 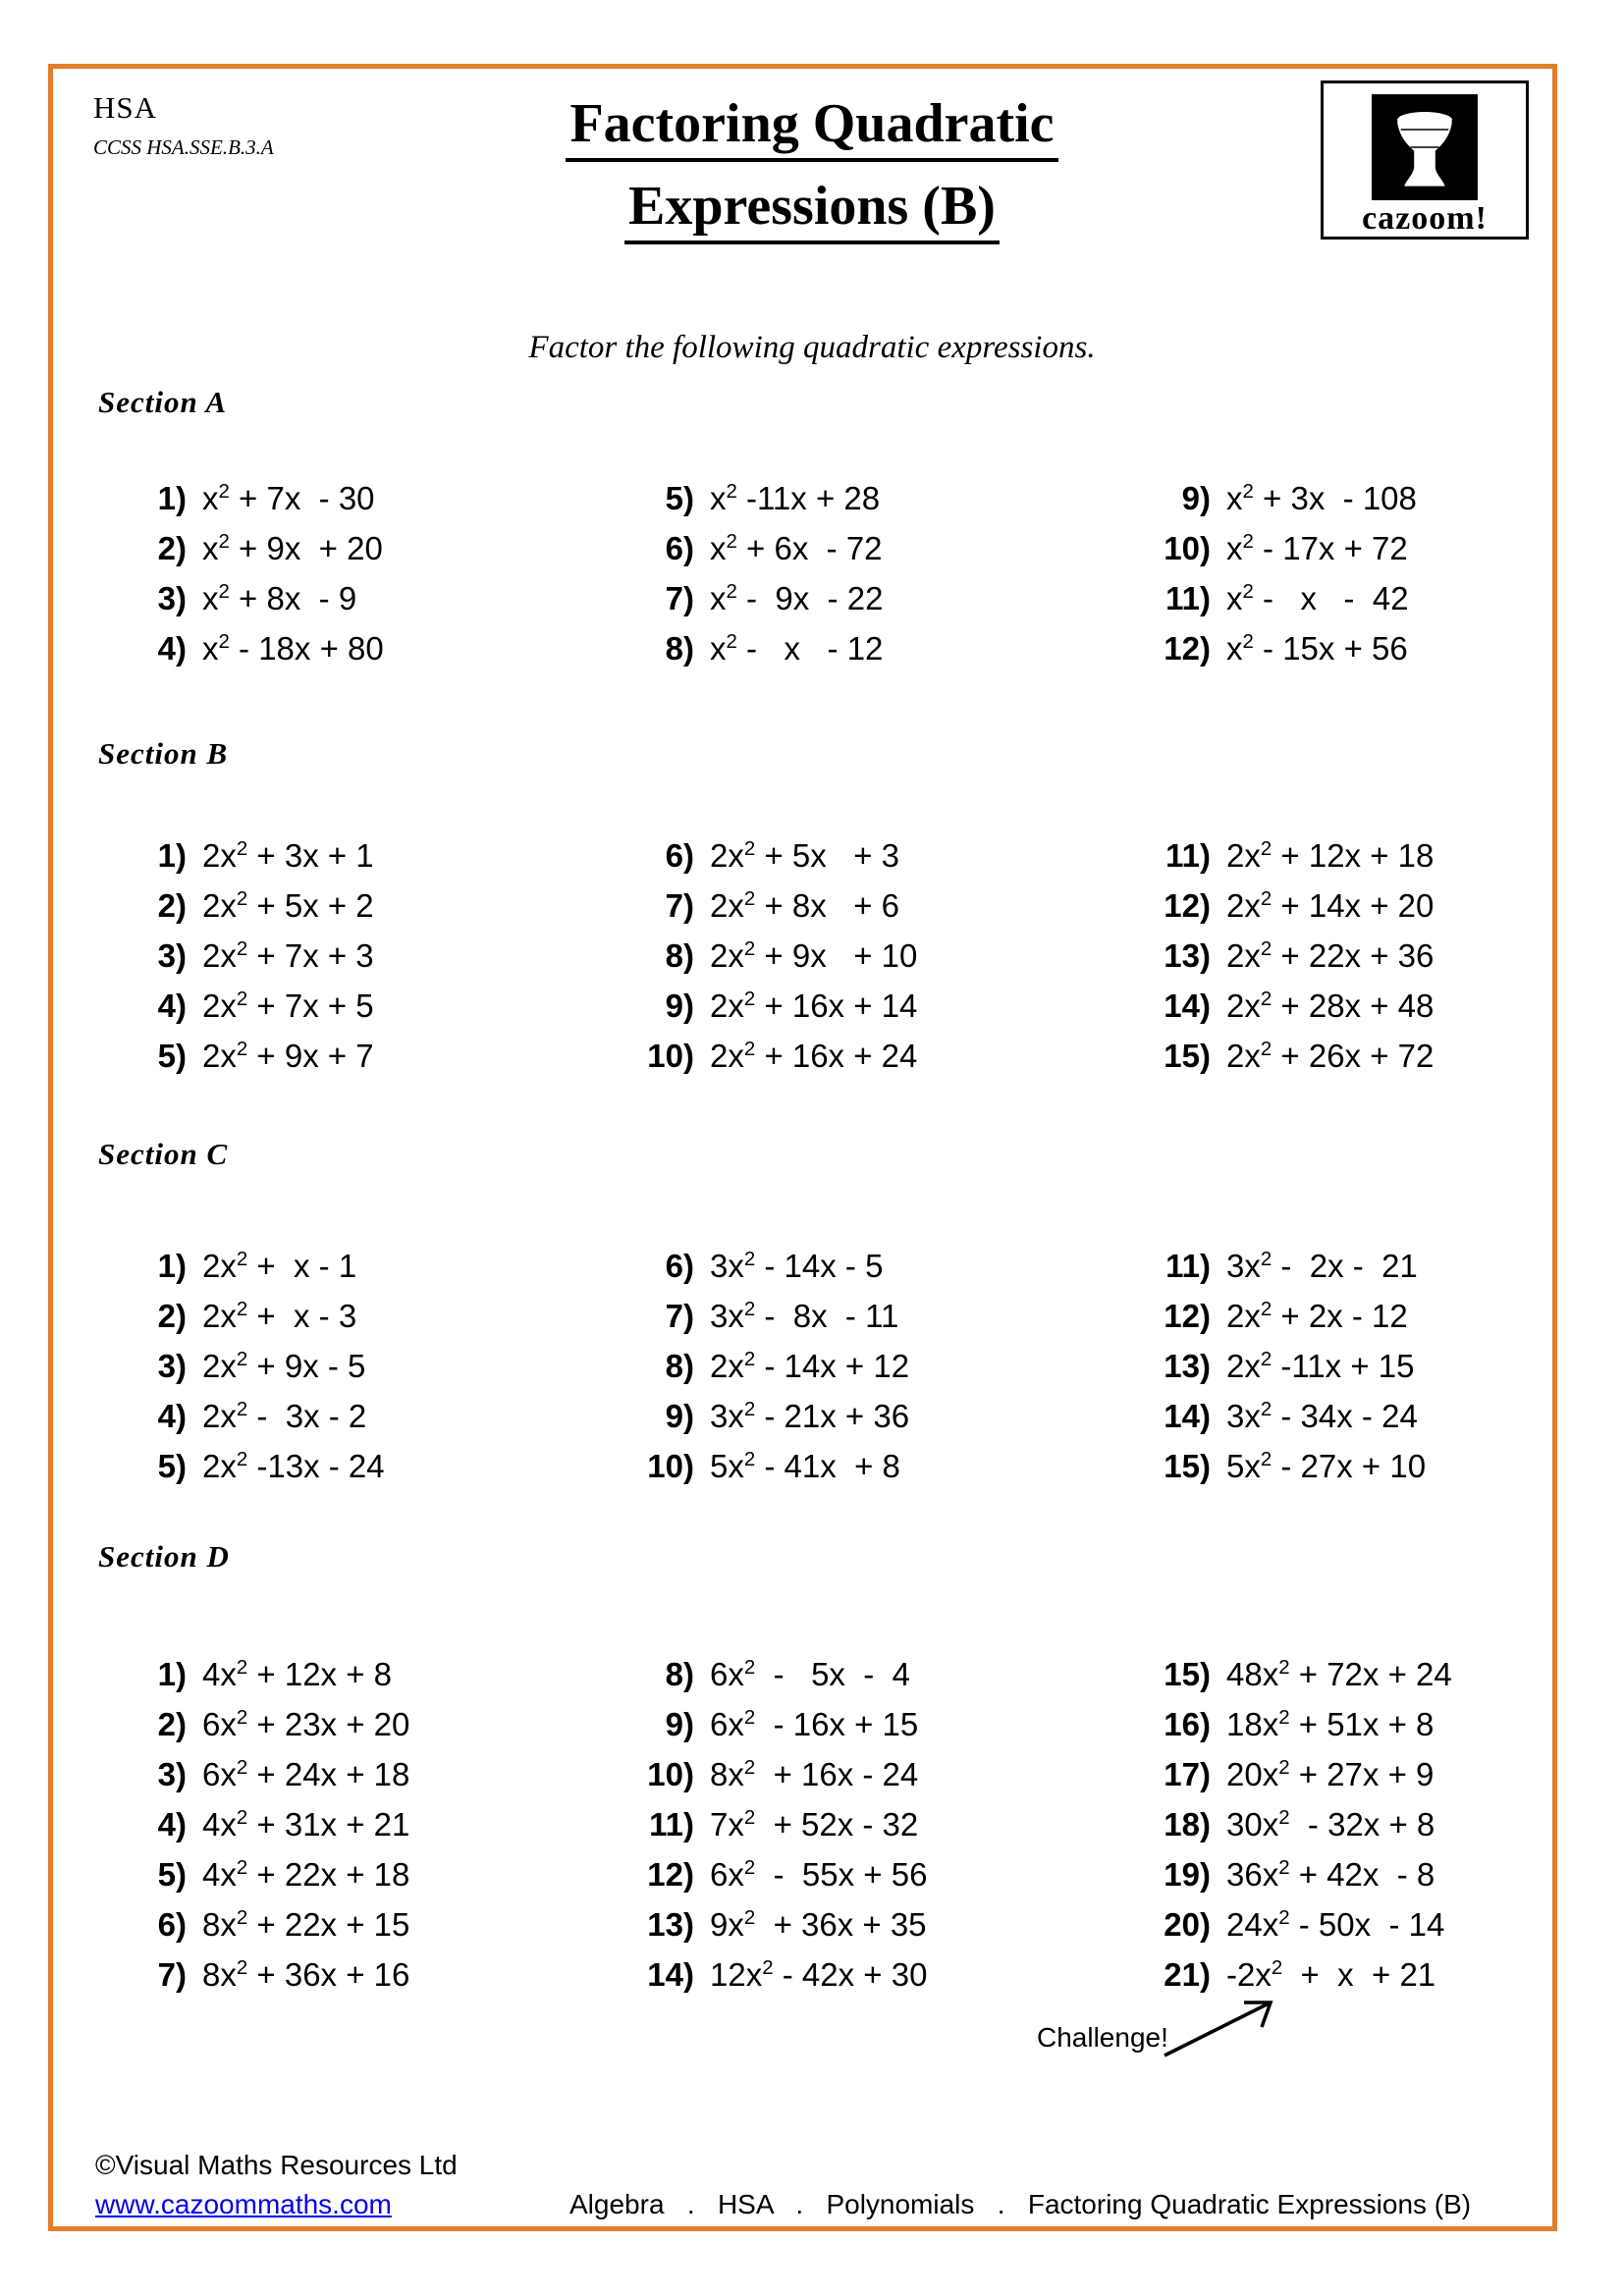 What do you see at coordinates (243, 2204) in the screenshot?
I see `footer-website-link: www.cazoommaths.com` at bounding box center [243, 2204].